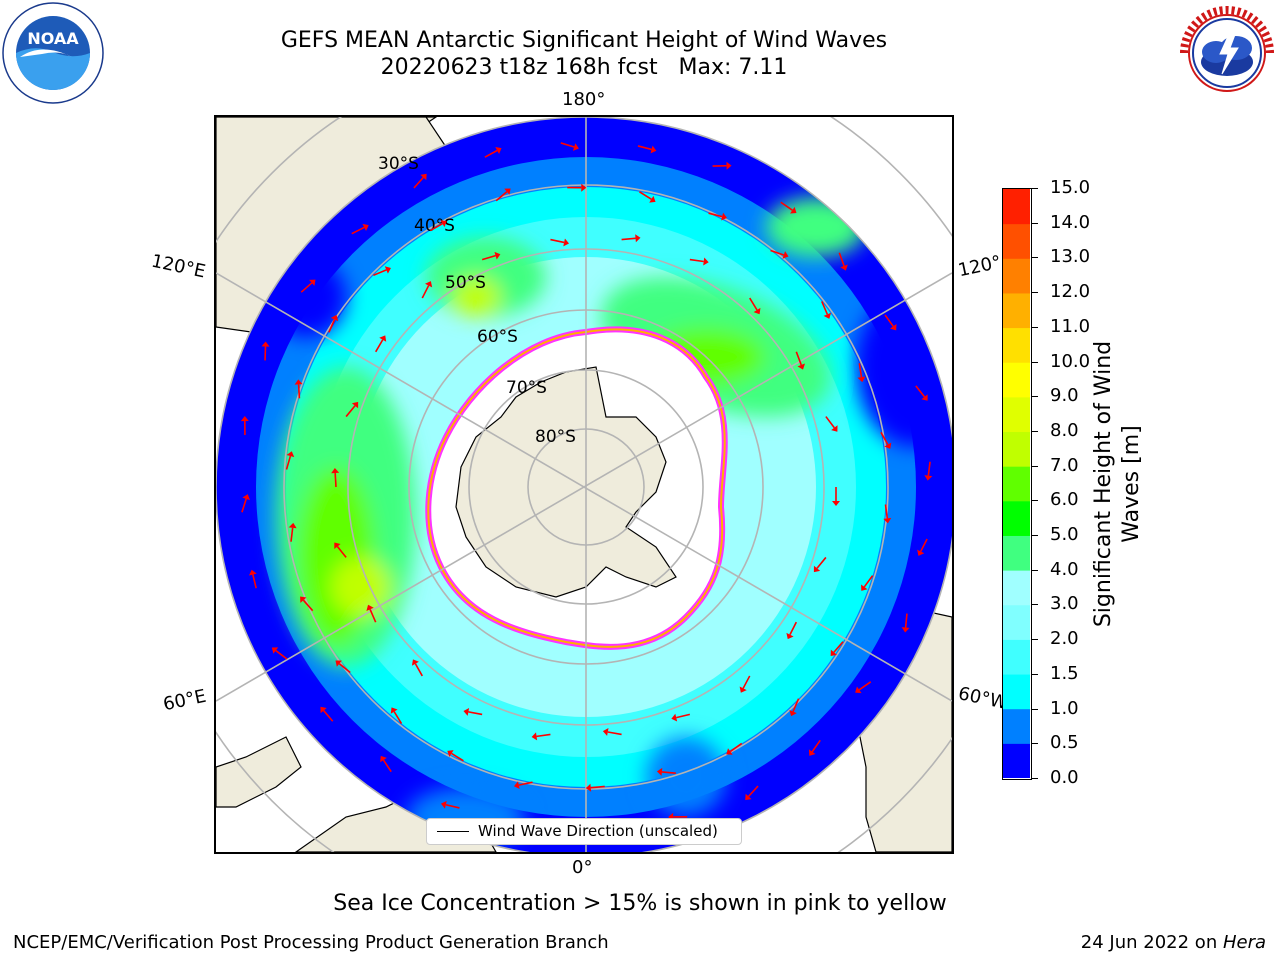 The height and width of the screenshot is (960, 1280). I want to click on colorbar-tick-label: 1.0, so click(1064, 708).